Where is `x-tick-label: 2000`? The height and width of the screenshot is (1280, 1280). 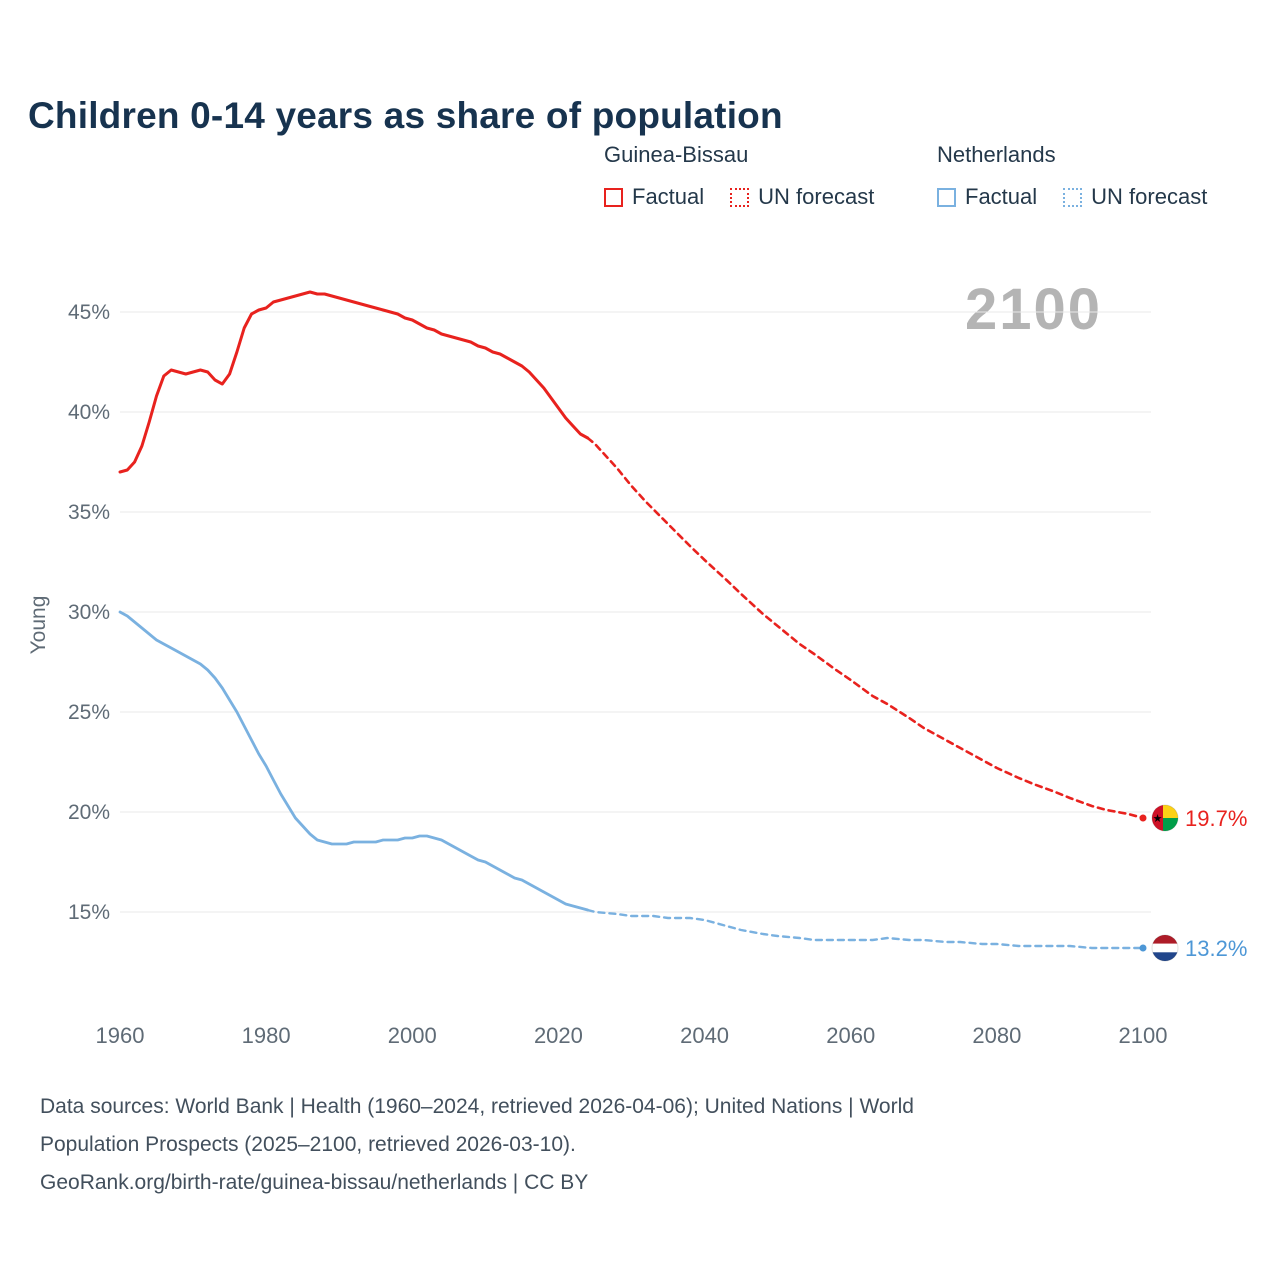
x-tick-label: 2000 is located at coordinates (412, 1035).